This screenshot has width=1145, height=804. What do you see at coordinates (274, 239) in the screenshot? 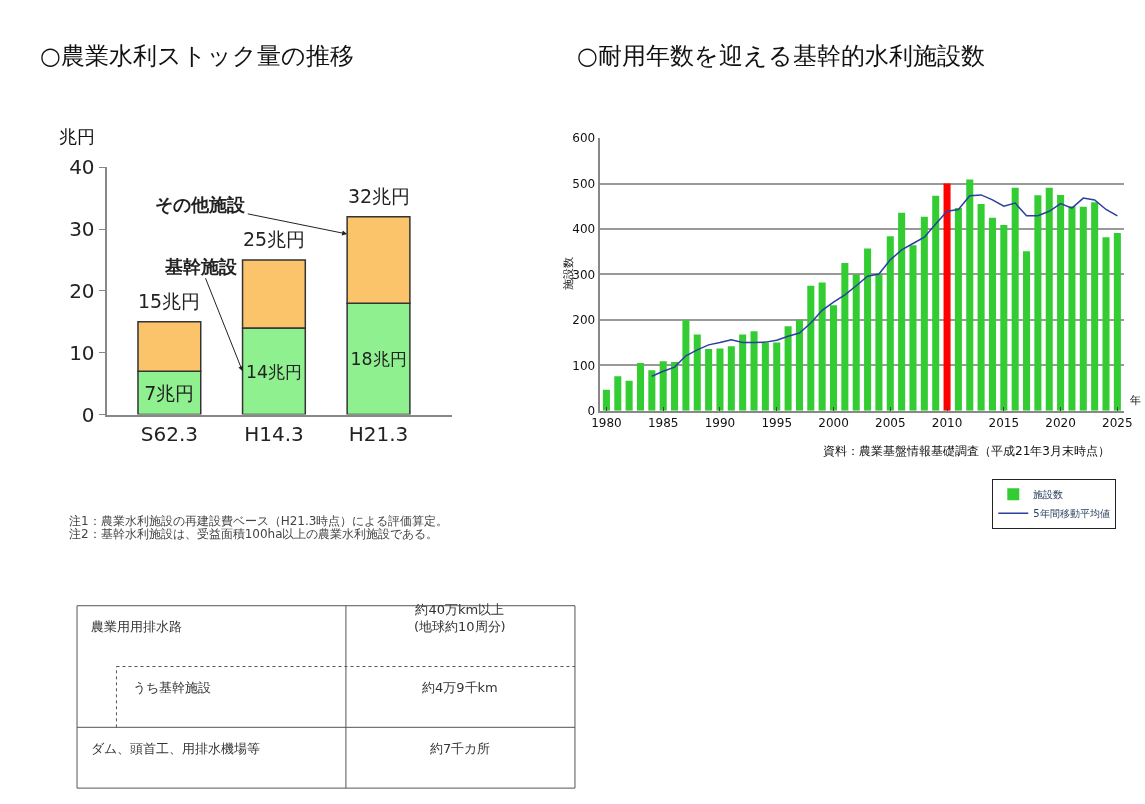
I see `total-label: 25兆円` at bounding box center [274, 239].